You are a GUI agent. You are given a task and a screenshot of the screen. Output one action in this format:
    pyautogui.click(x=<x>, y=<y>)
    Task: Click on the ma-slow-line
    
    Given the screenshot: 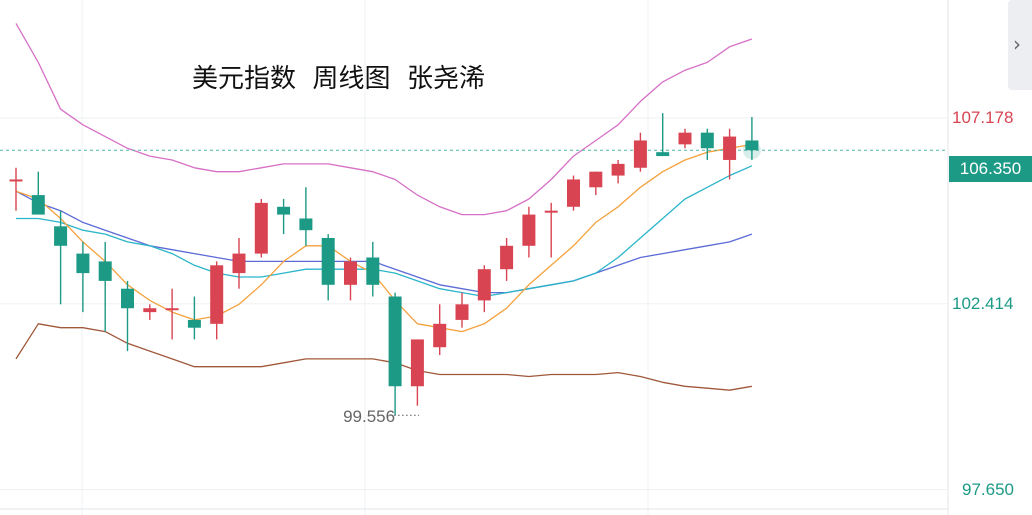 What is the action you would take?
    pyautogui.click(x=384, y=242)
    